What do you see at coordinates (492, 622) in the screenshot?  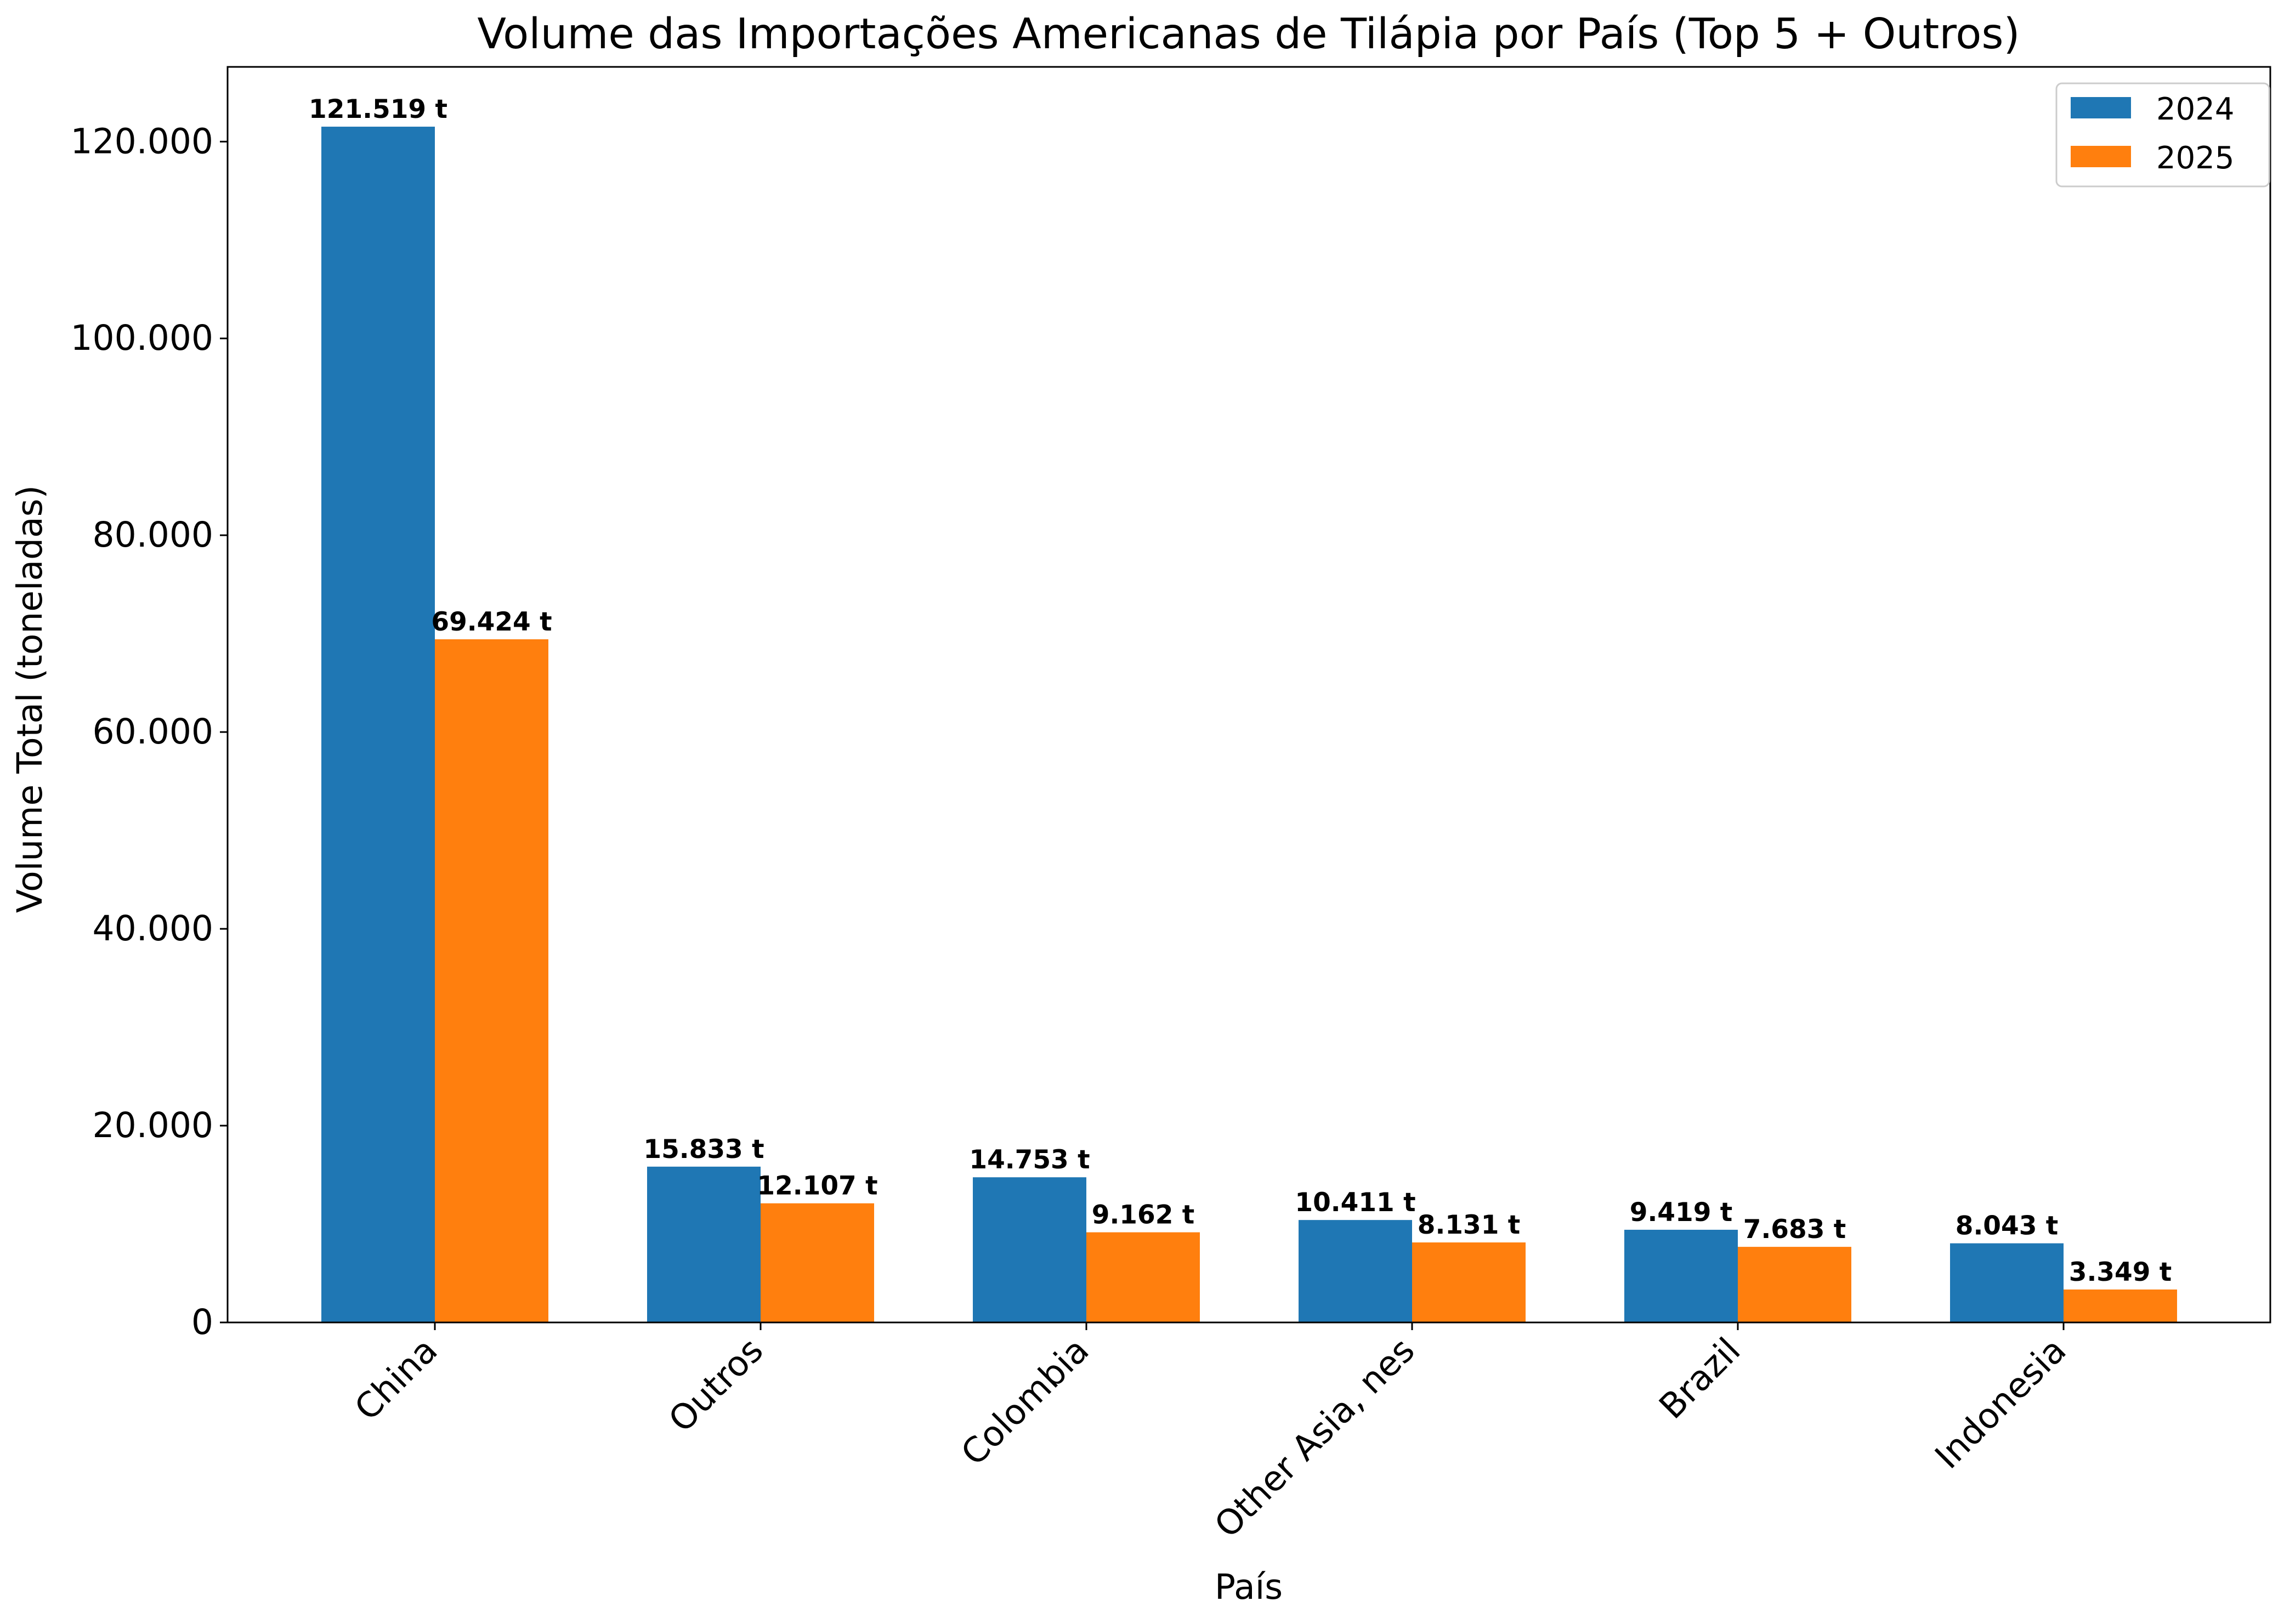 I see `bar-value-label: 69.424 t` at bounding box center [492, 622].